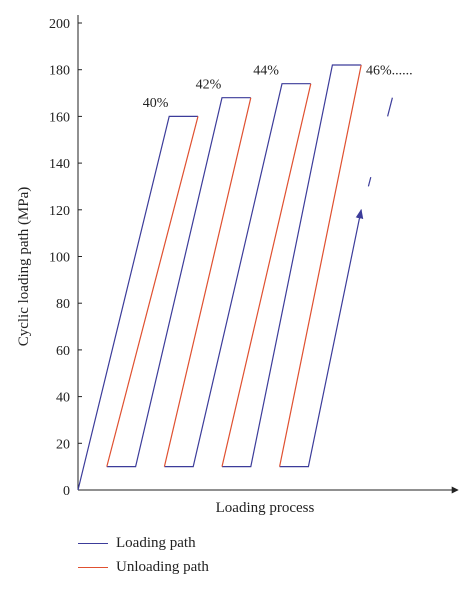 This screenshot has height=590, width=474. What do you see at coordinates (156, 103) in the screenshot?
I see `percentage-label: 40%` at bounding box center [156, 103].